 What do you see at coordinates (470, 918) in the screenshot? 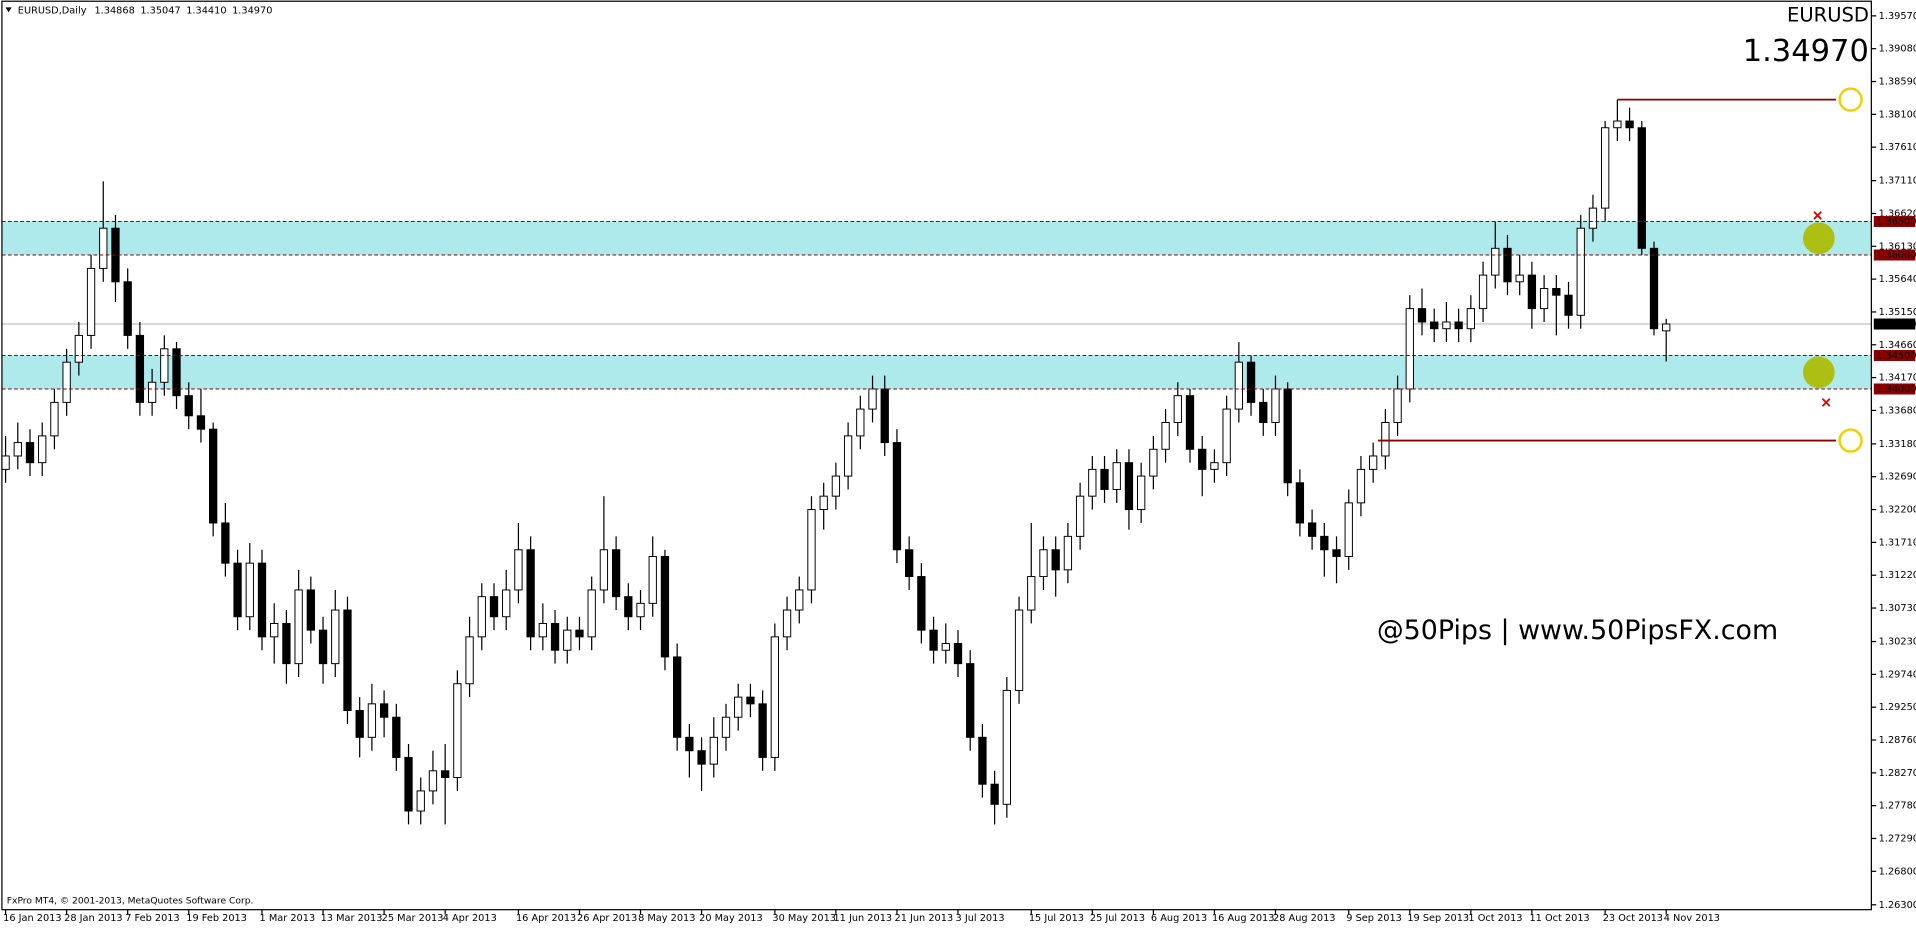
I see `x-tick-label: 4 Apr 2013` at bounding box center [470, 918].